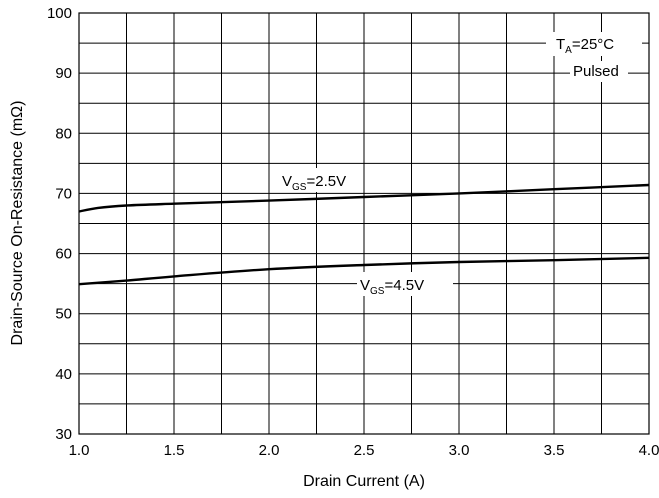  I want to click on ta-annotation: TA=25°C, so click(585, 46).